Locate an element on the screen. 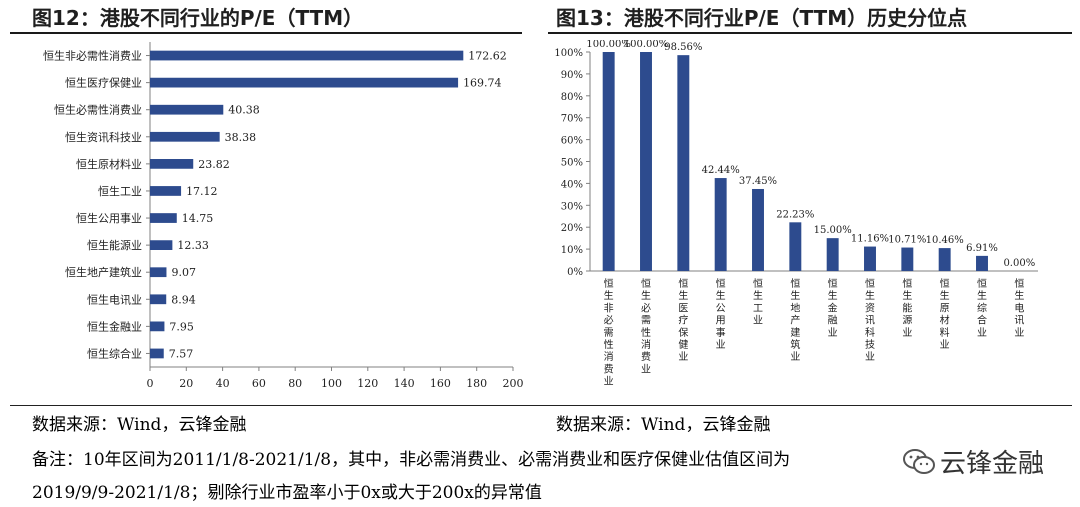  category-label-char: 原 is located at coordinates (945, 308).